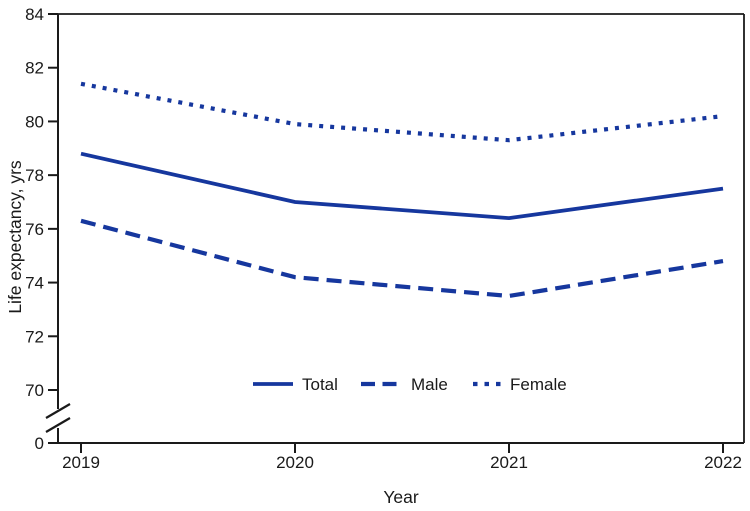 Image resolution: width=750 pixels, height=511 pixels. What do you see at coordinates (402, 186) in the screenshot?
I see `series-line-total` at bounding box center [402, 186].